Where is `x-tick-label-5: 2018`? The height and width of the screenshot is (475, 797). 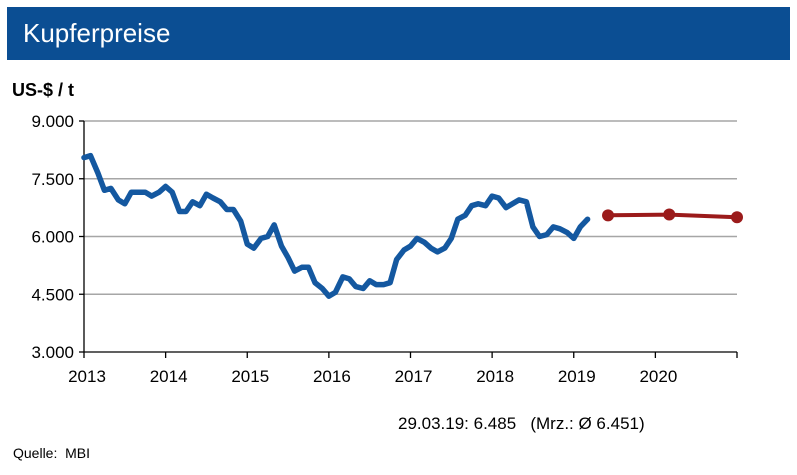
x-tick-label-5: 2018 is located at coordinates (495, 376).